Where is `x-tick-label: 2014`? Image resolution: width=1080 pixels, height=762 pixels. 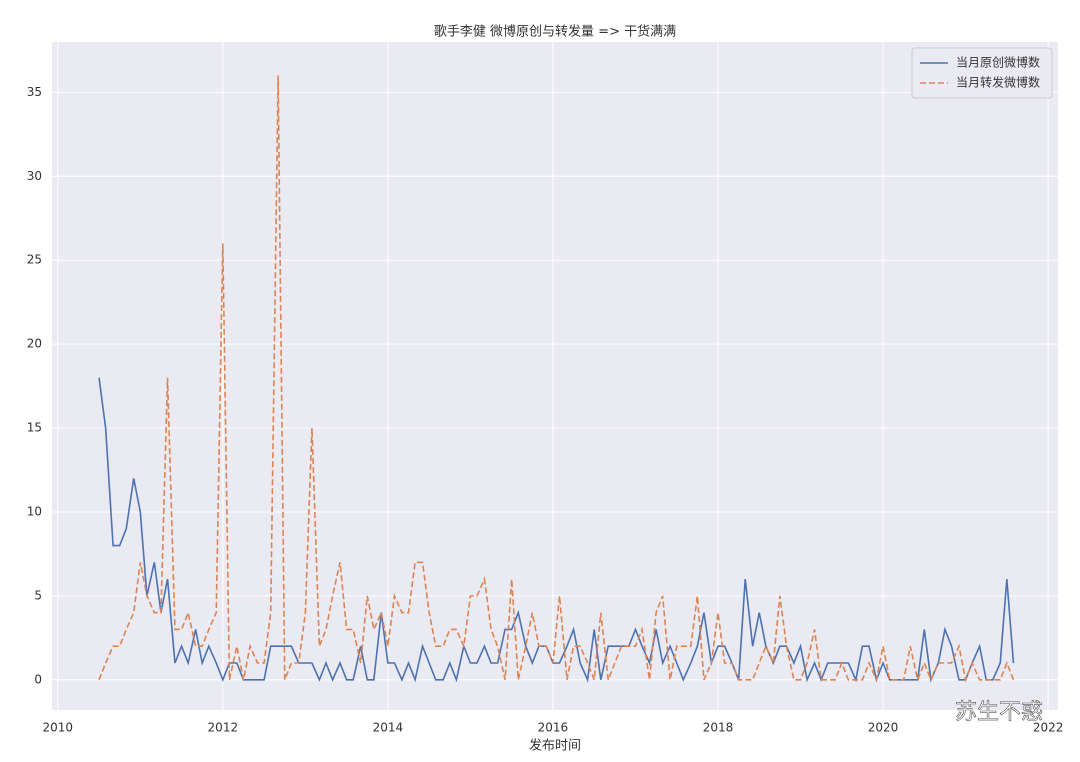 x-tick-label: 2014 is located at coordinates (388, 728).